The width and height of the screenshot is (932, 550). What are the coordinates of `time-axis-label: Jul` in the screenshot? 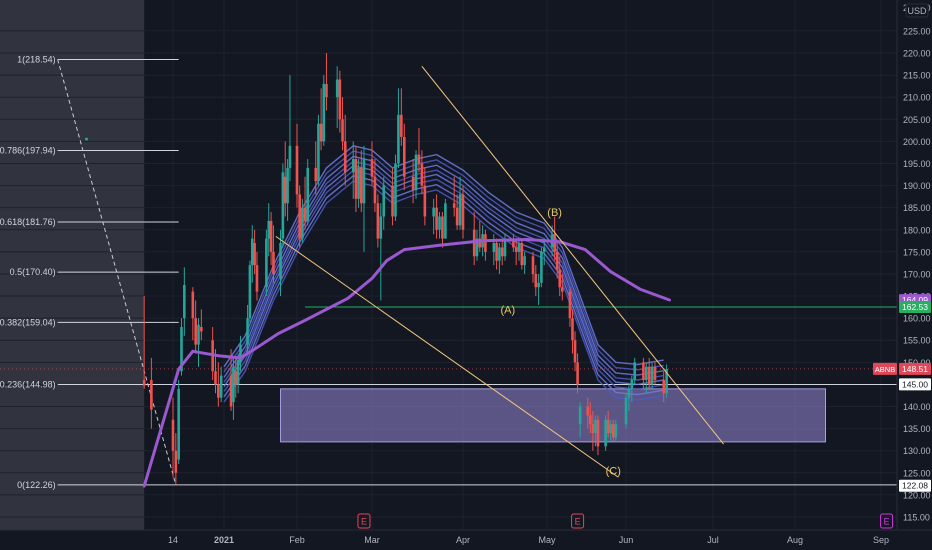 It's located at (713, 540).